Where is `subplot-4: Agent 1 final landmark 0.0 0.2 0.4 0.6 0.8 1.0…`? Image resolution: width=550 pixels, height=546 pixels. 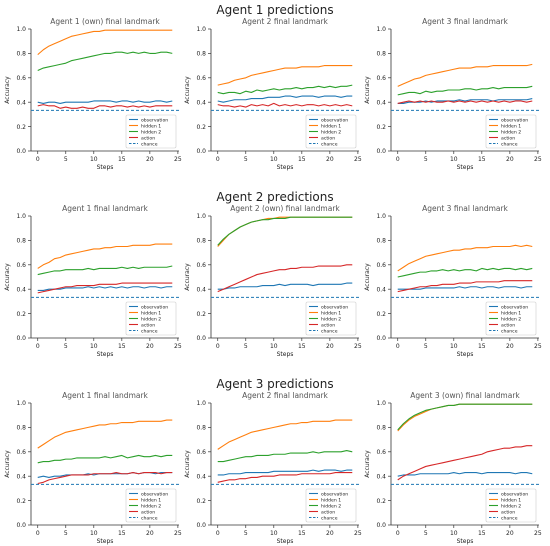
subplot-4: Agent 1 final landmark 0.0 0.2 0.4 0.6 0.8 1.0… is located at coordinates (93, 281).